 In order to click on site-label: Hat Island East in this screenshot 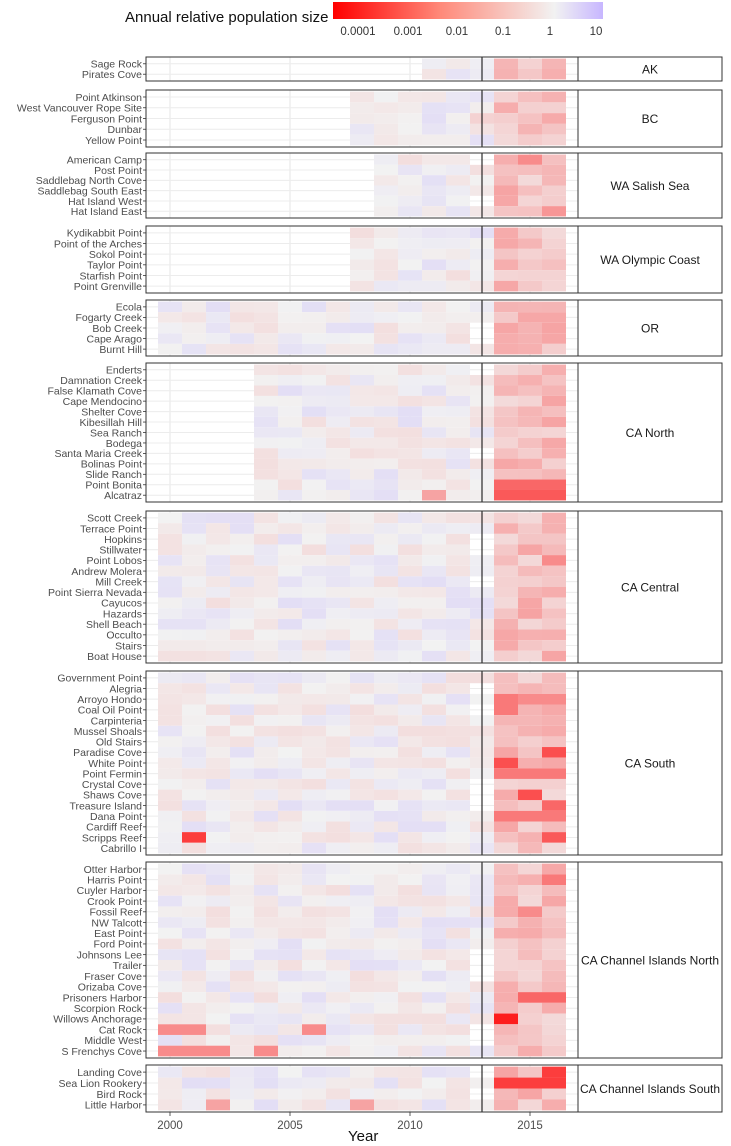, I will do `click(106, 212)`.